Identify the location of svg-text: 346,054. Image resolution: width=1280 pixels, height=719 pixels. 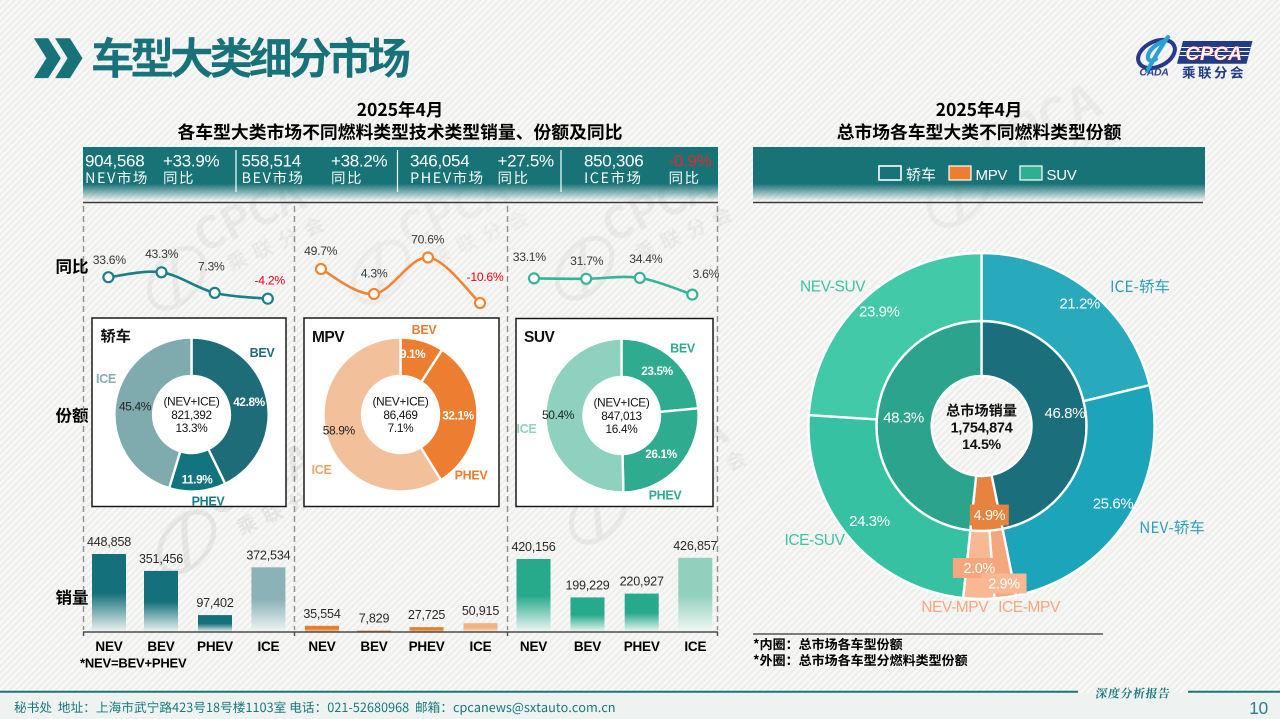
(439, 161).